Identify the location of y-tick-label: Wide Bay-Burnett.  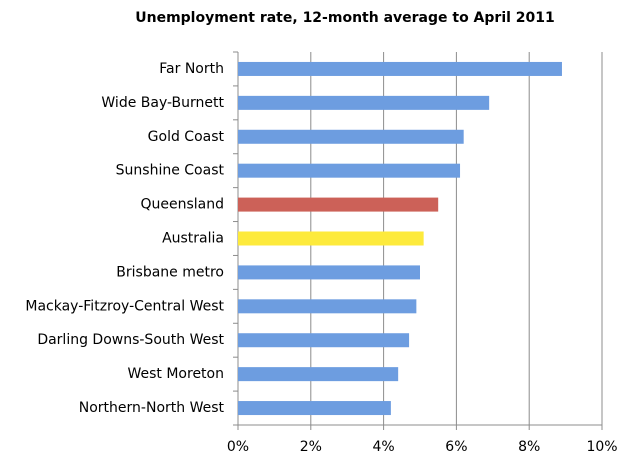
(162, 103).